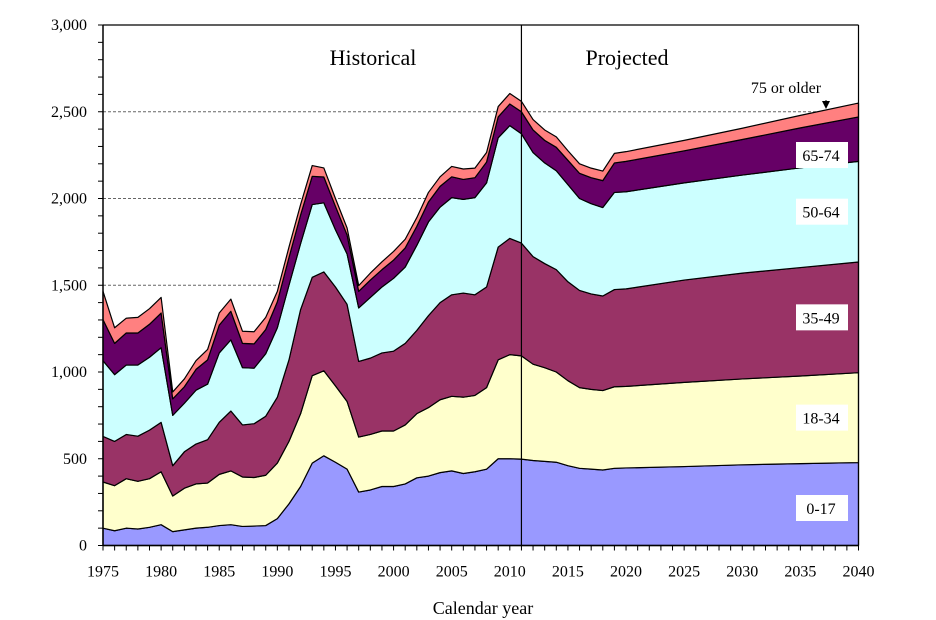  What do you see at coordinates (483, 608) in the screenshot?
I see `x-axis-title: Calendar year` at bounding box center [483, 608].